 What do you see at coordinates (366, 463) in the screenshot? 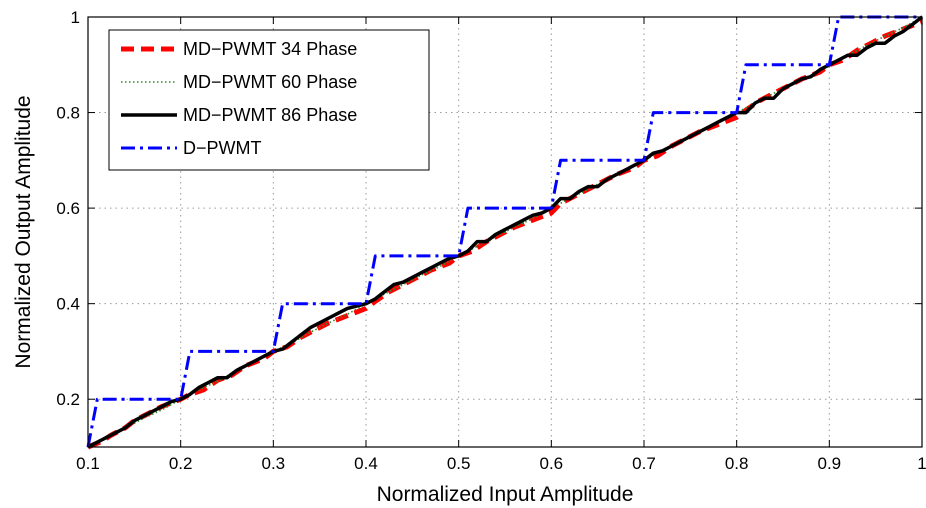
I see `x-tick-label: 0.4` at bounding box center [366, 463].